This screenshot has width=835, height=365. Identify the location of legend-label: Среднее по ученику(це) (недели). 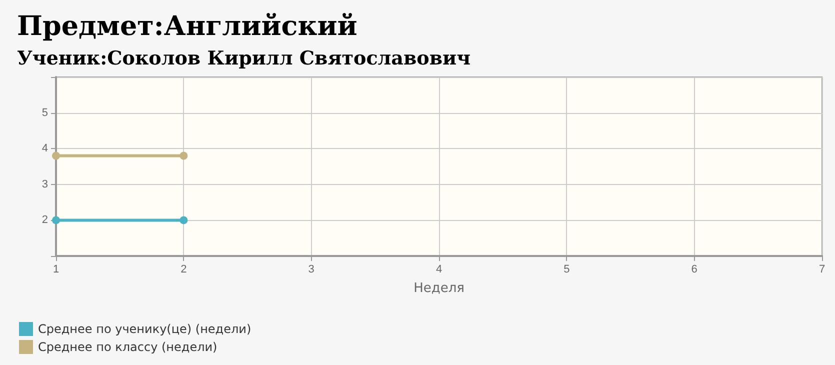
(145, 329).